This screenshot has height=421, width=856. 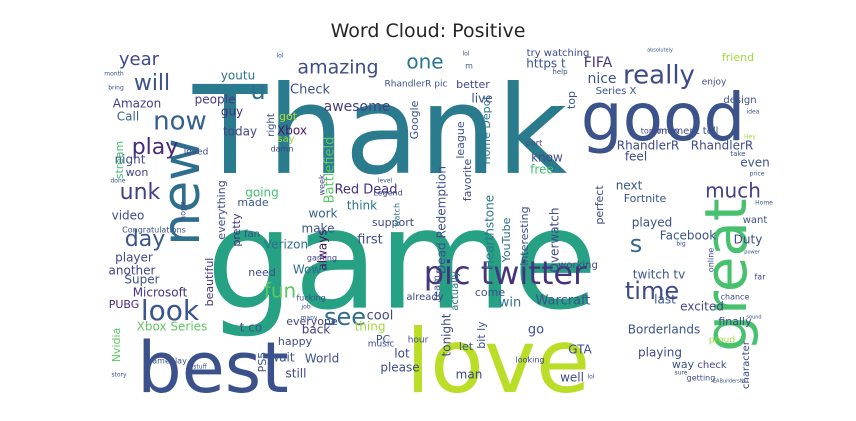 I want to click on word-sound: sound, so click(x=753, y=318).